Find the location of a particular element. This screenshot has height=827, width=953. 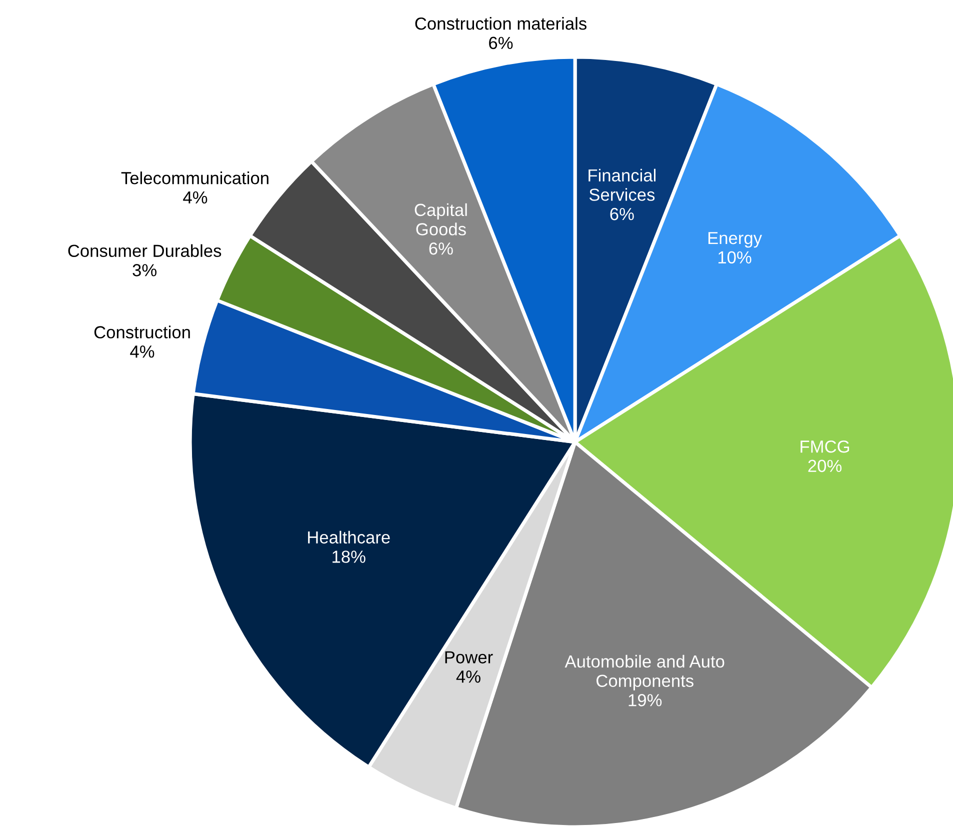

slice-label: Automobile and Auto Components is located at coordinates (644, 672).